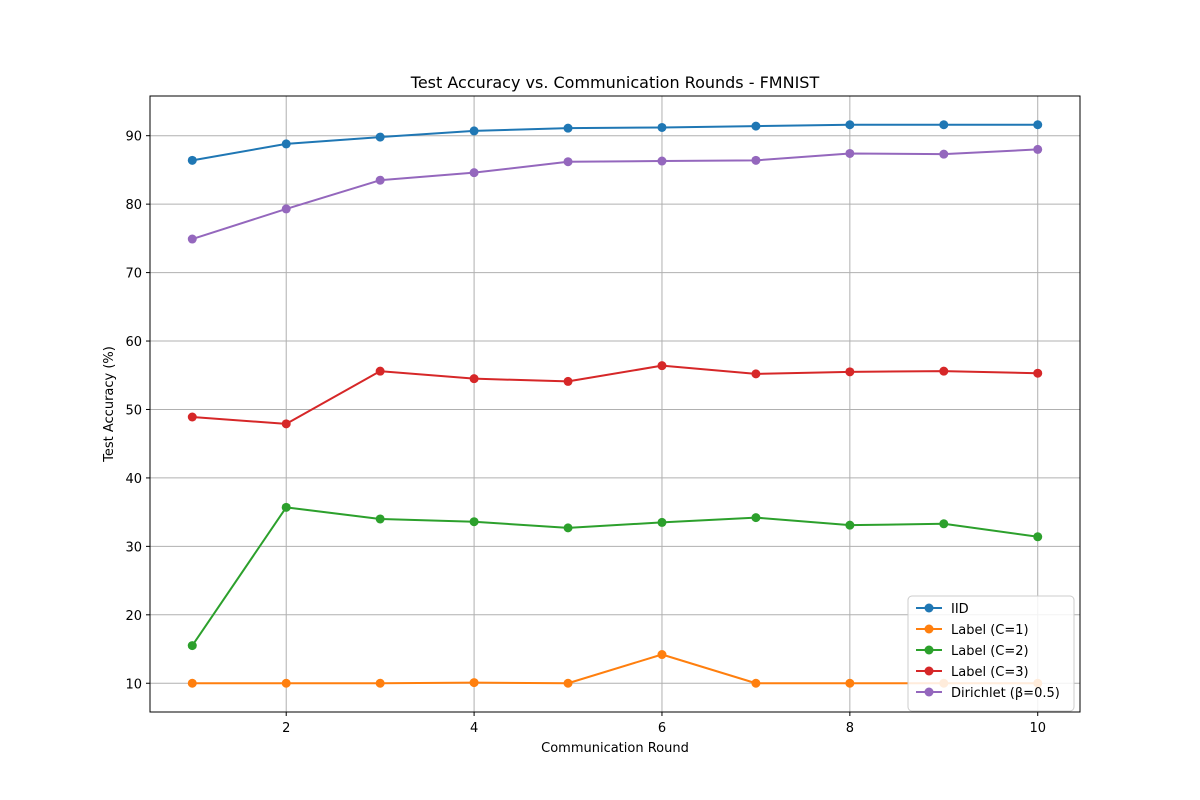  Describe the element at coordinates (990, 630) in the screenshot. I see `legend-label: Label (C=1)` at that location.